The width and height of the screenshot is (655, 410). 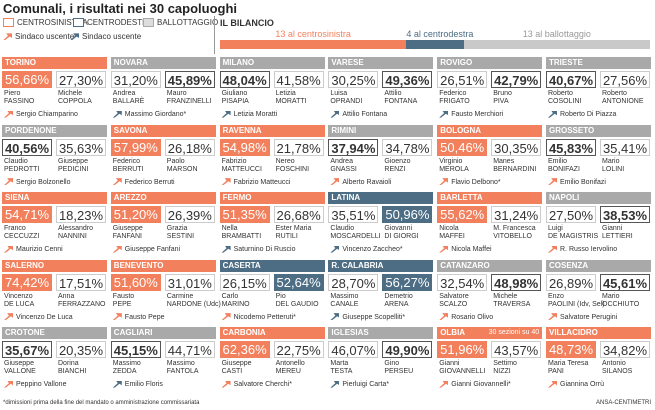 What do you see at coordinates (163, 130) in the screenshot?
I see `city-name: SAVONA` at bounding box center [163, 130].